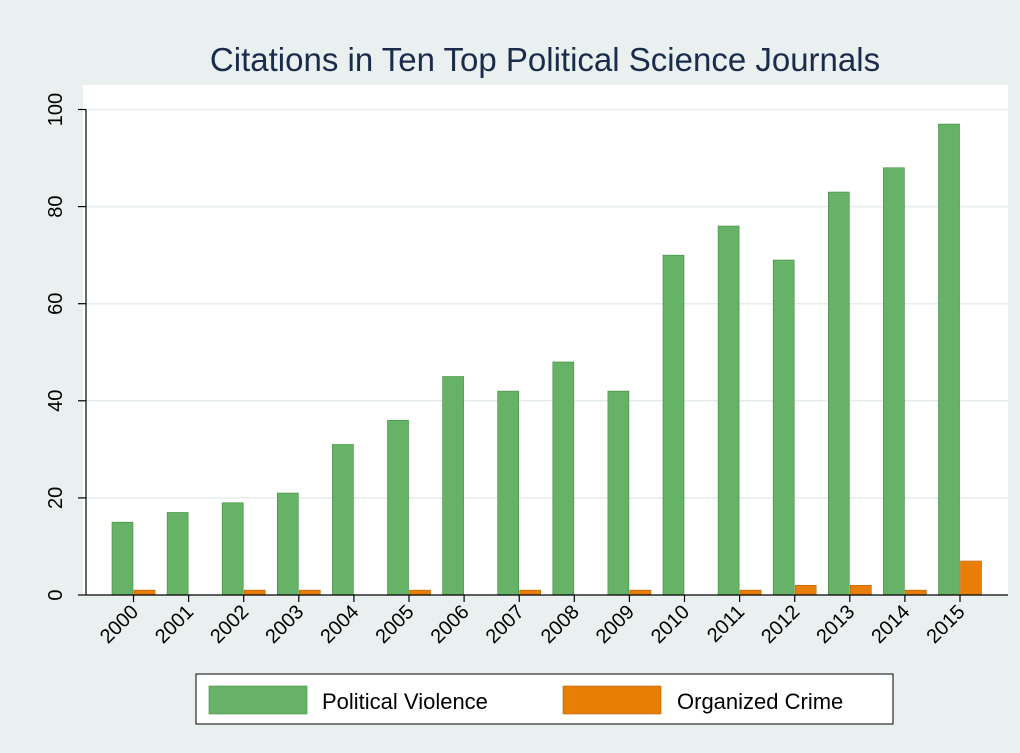  I want to click on bar-political-violence-2006, so click(453, 486).